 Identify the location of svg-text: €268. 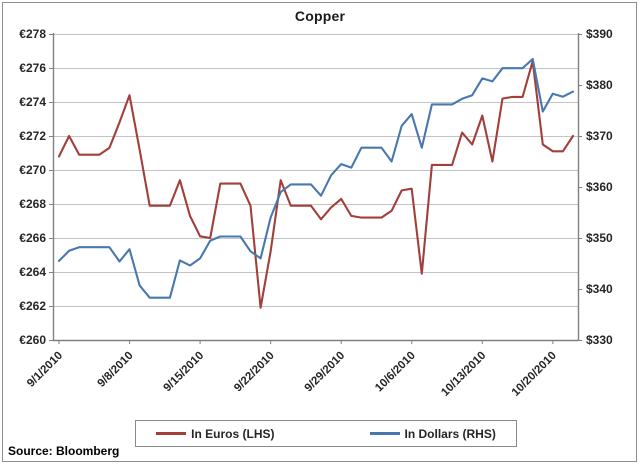
(32, 204).